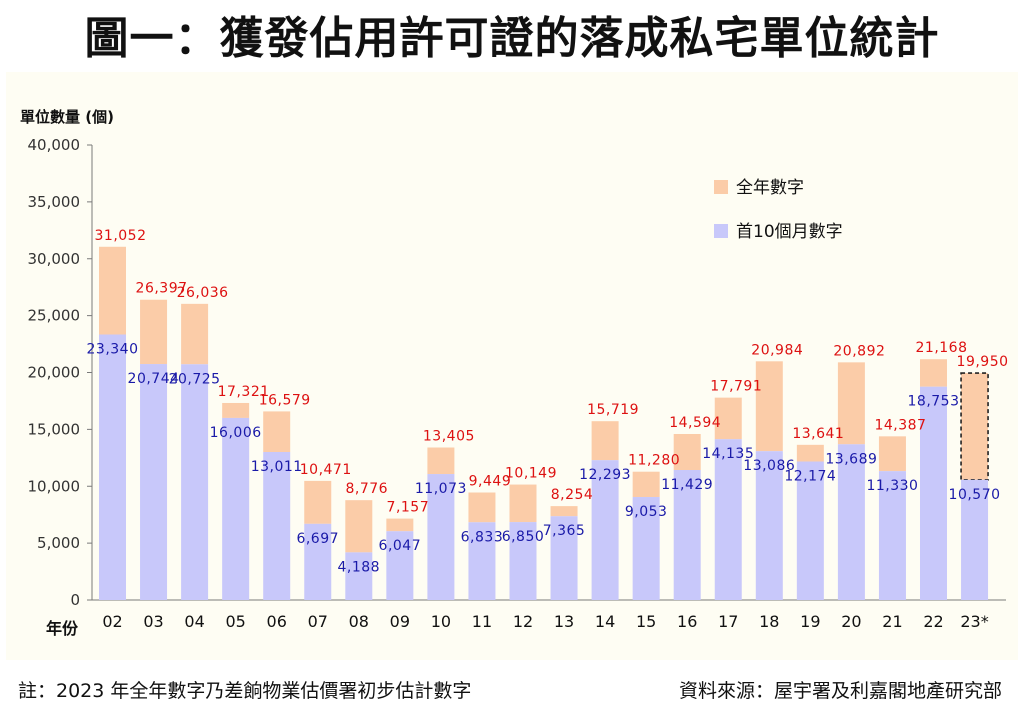 The height and width of the screenshot is (706, 1024). Describe the element at coordinates (687, 621) in the screenshot. I see `x-tick-label: 16` at that location.